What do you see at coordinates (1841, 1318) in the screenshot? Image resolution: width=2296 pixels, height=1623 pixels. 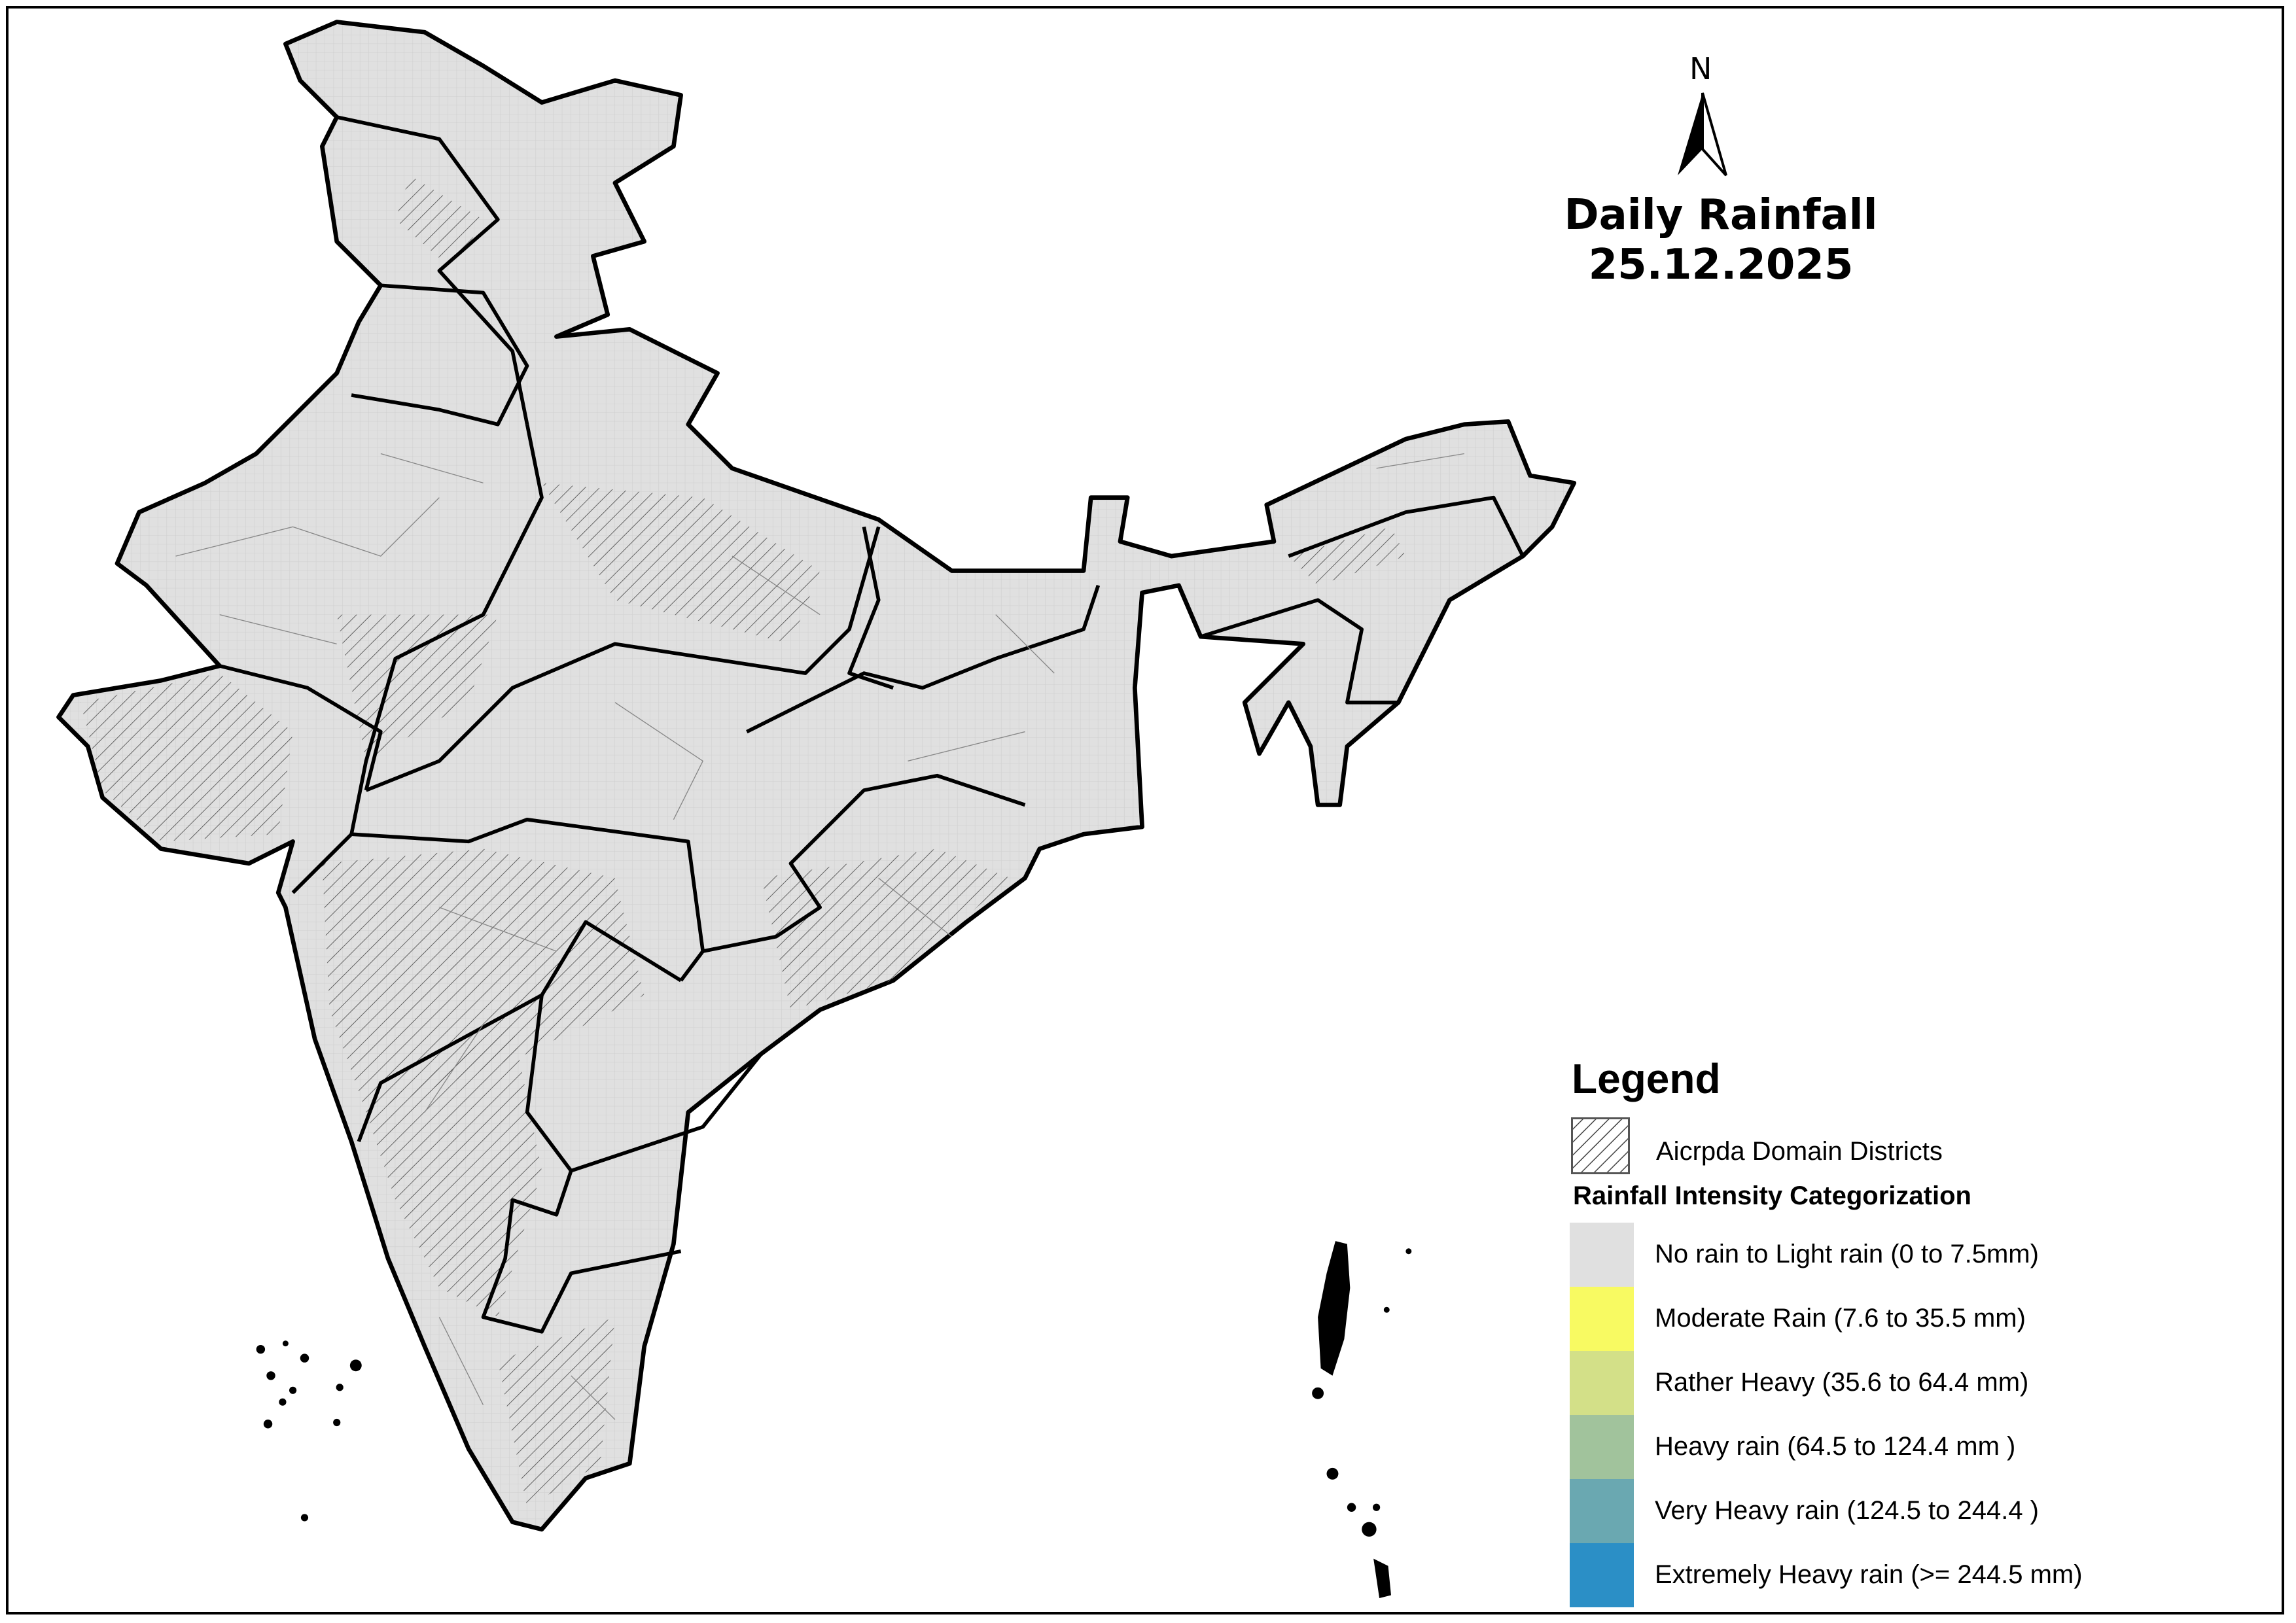 I see `legend-category-label: Moderate Rain (7.6 to 35.5 mm)` at bounding box center [1841, 1318].